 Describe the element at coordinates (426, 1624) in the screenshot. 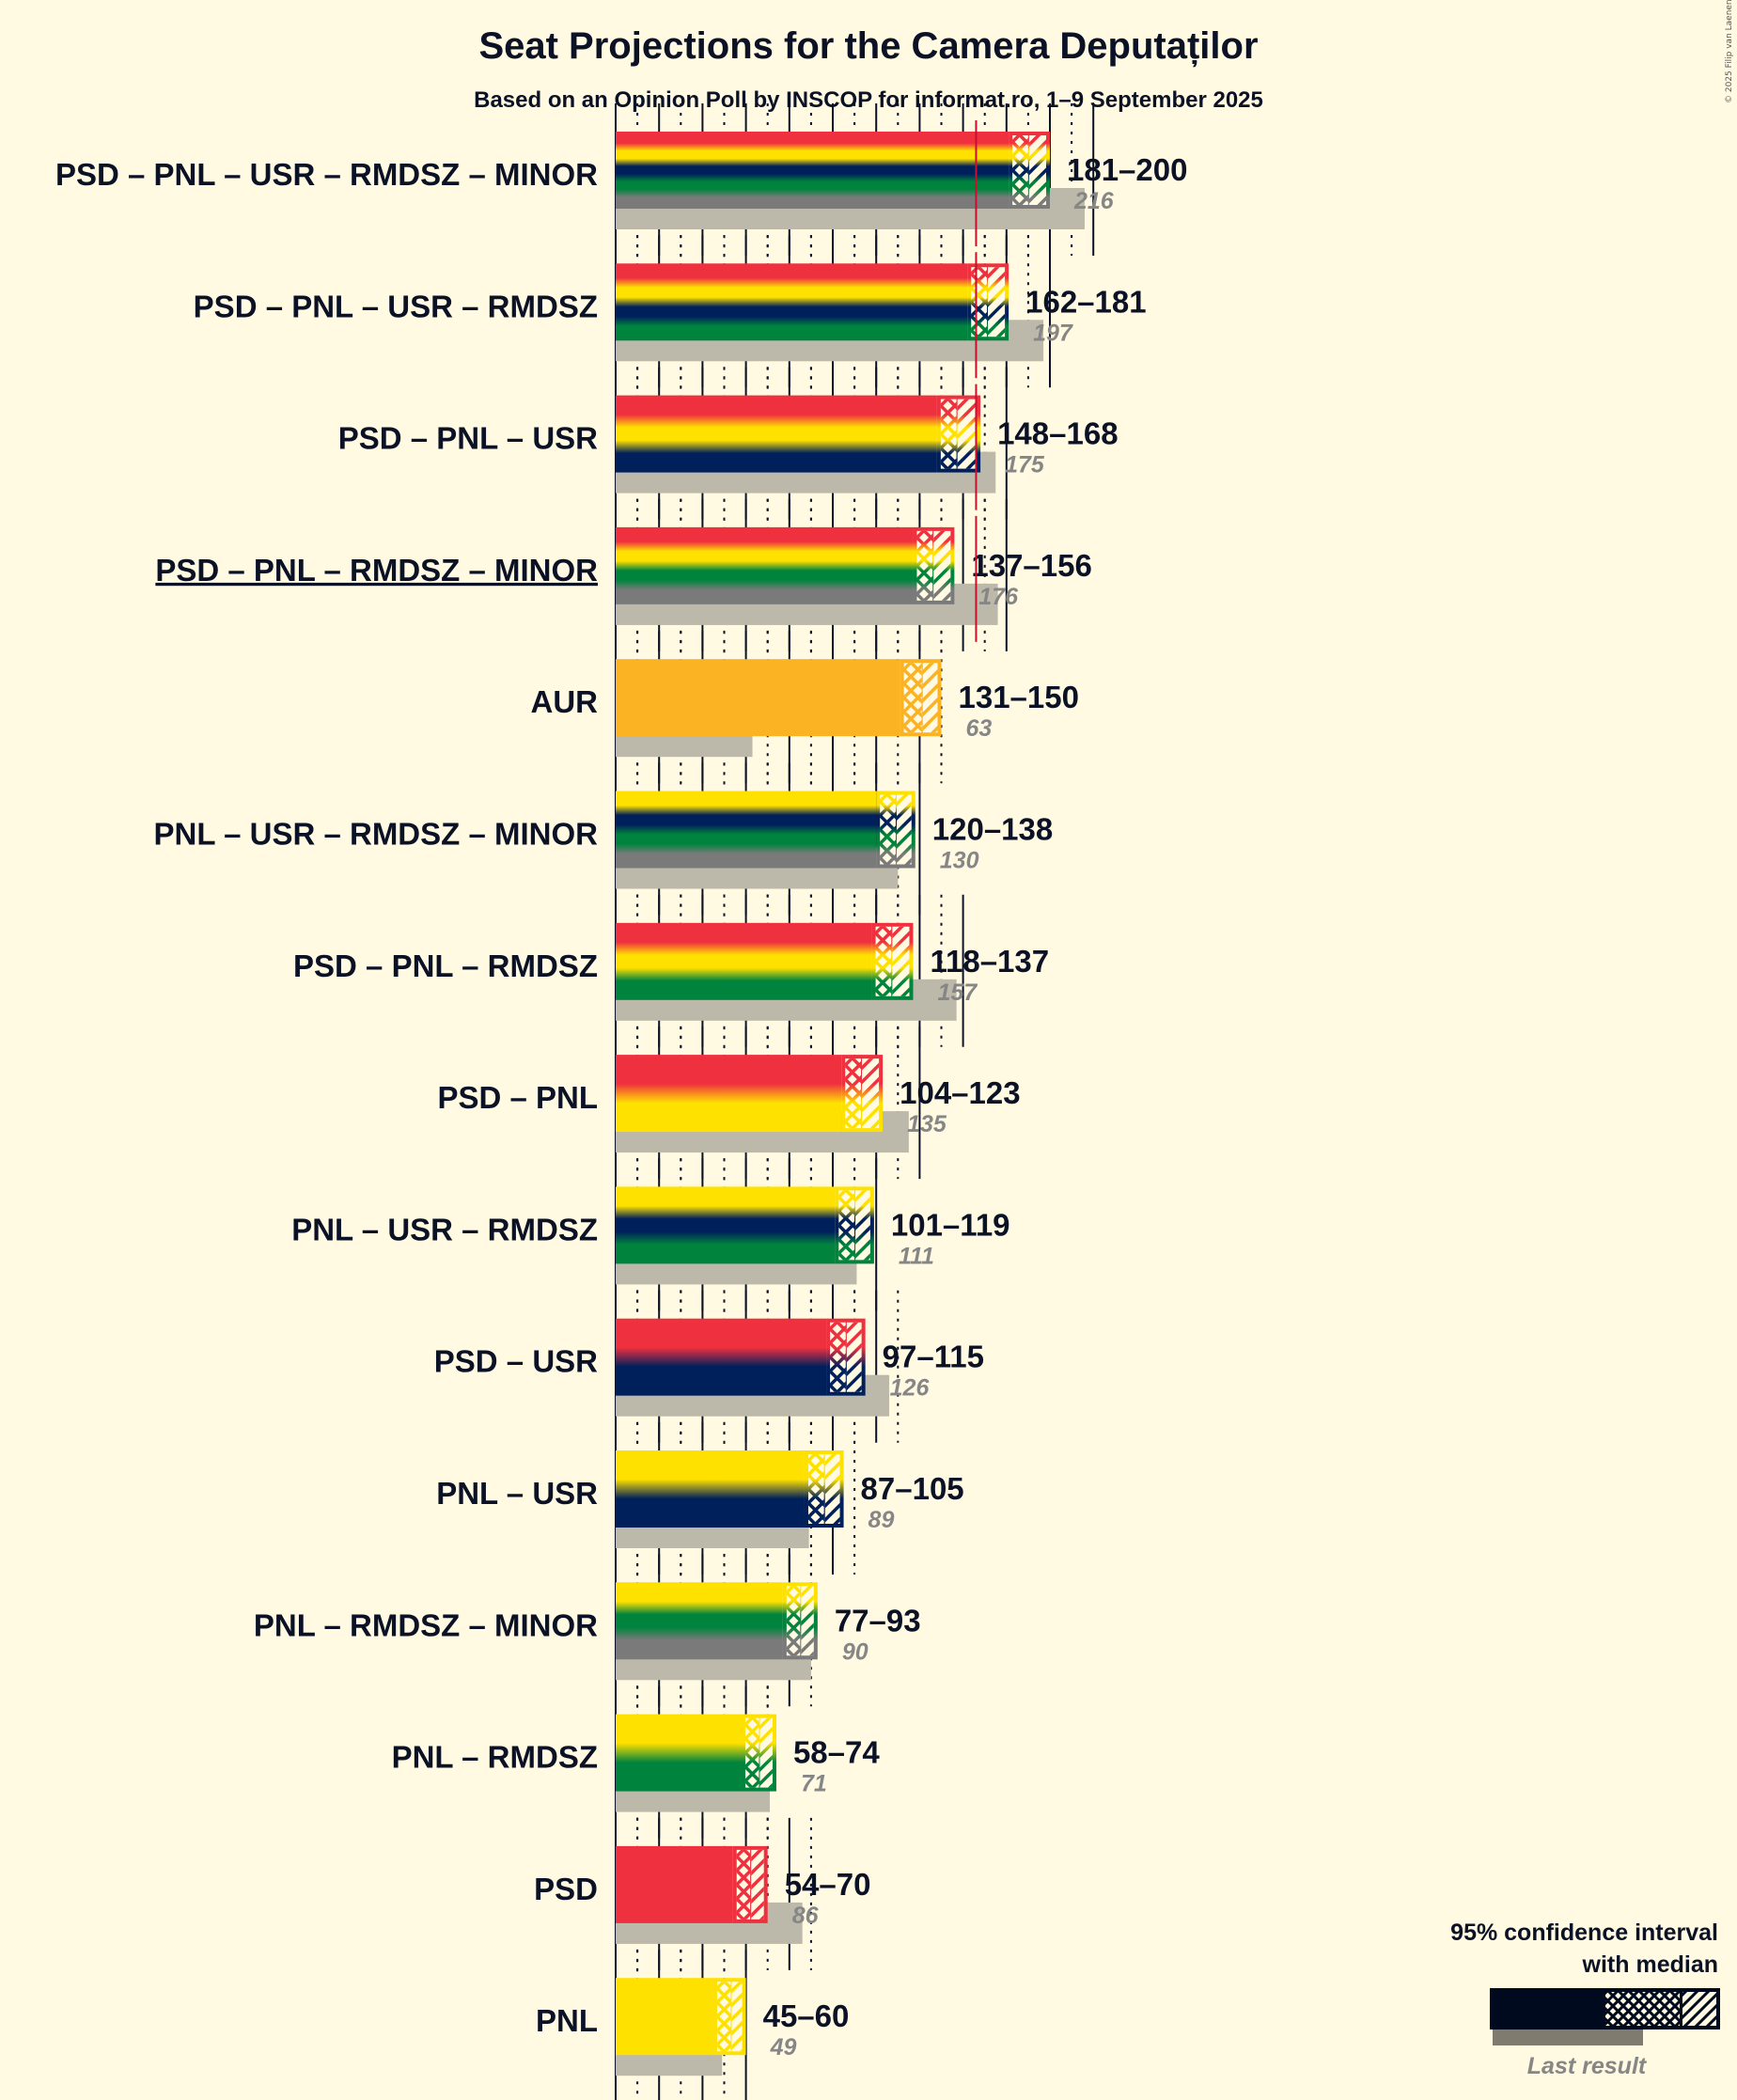

I see `category-label: PNL – RMDSZ – MINOR` at that location.